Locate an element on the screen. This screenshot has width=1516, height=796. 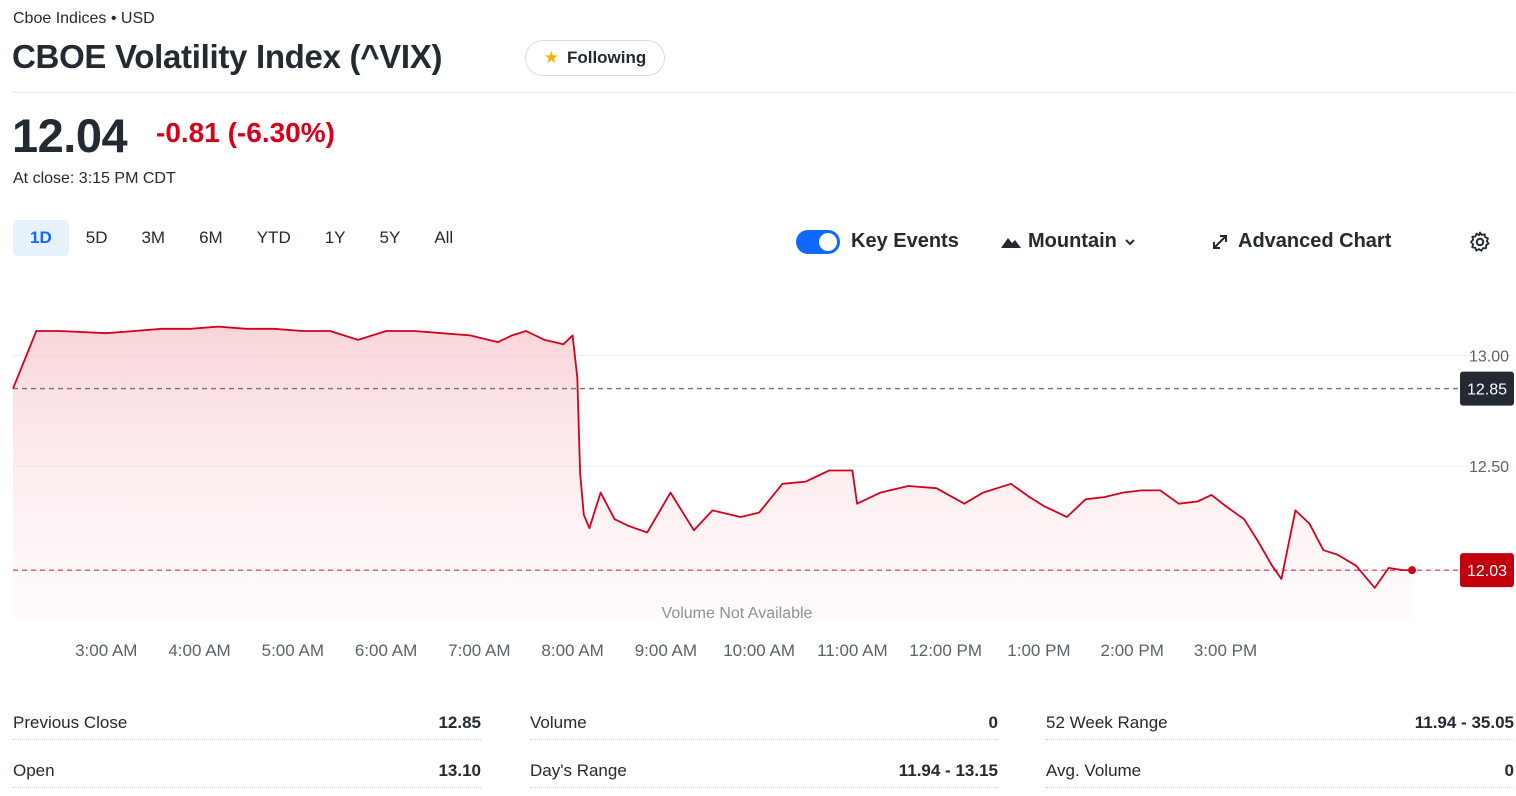
range-tab-5d: 5D is located at coordinates (96, 237).